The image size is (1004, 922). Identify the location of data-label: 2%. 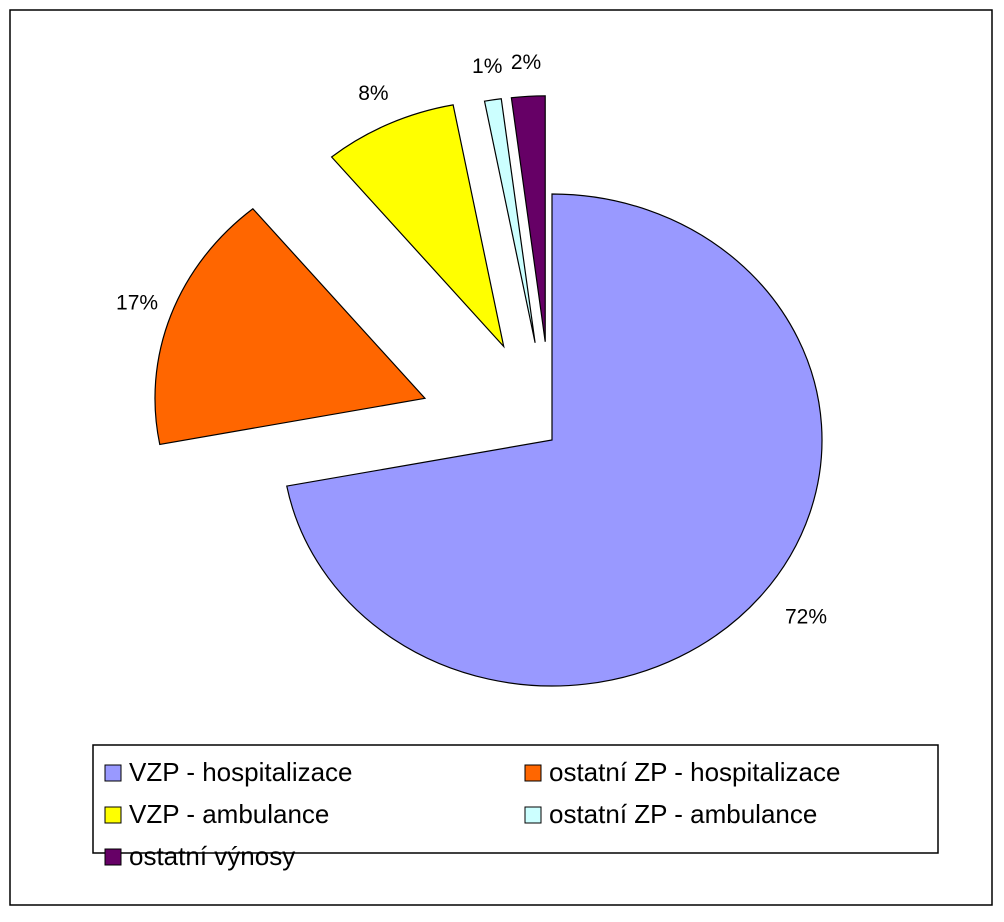
(526, 62).